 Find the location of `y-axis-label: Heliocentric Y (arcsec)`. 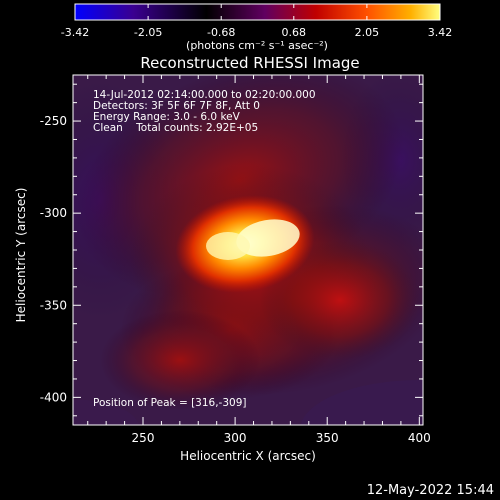

y-axis-label: Heliocentric Y (arcsec) is located at coordinates (21, 255).